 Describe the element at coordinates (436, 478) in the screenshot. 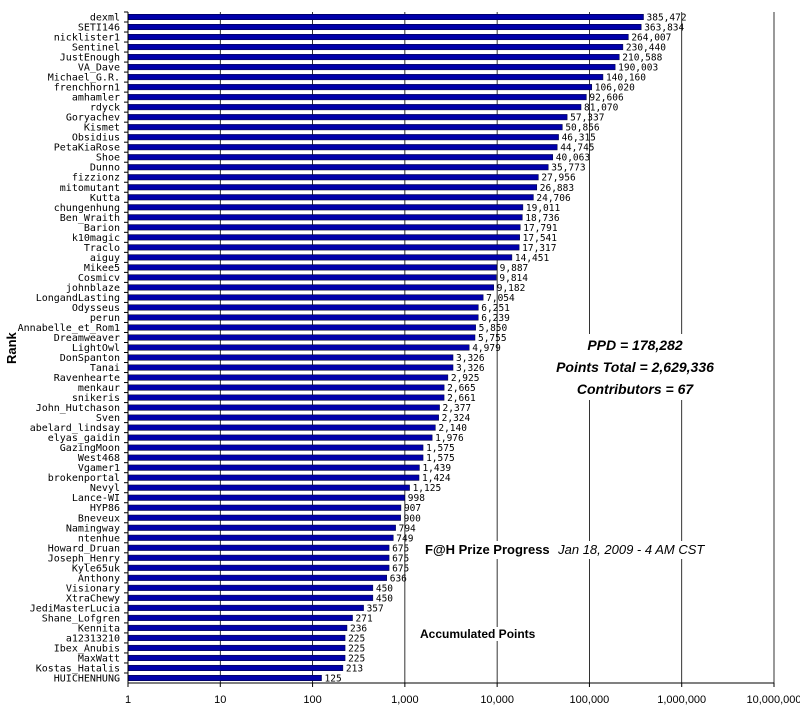

I see `value-label: 1,424` at that location.